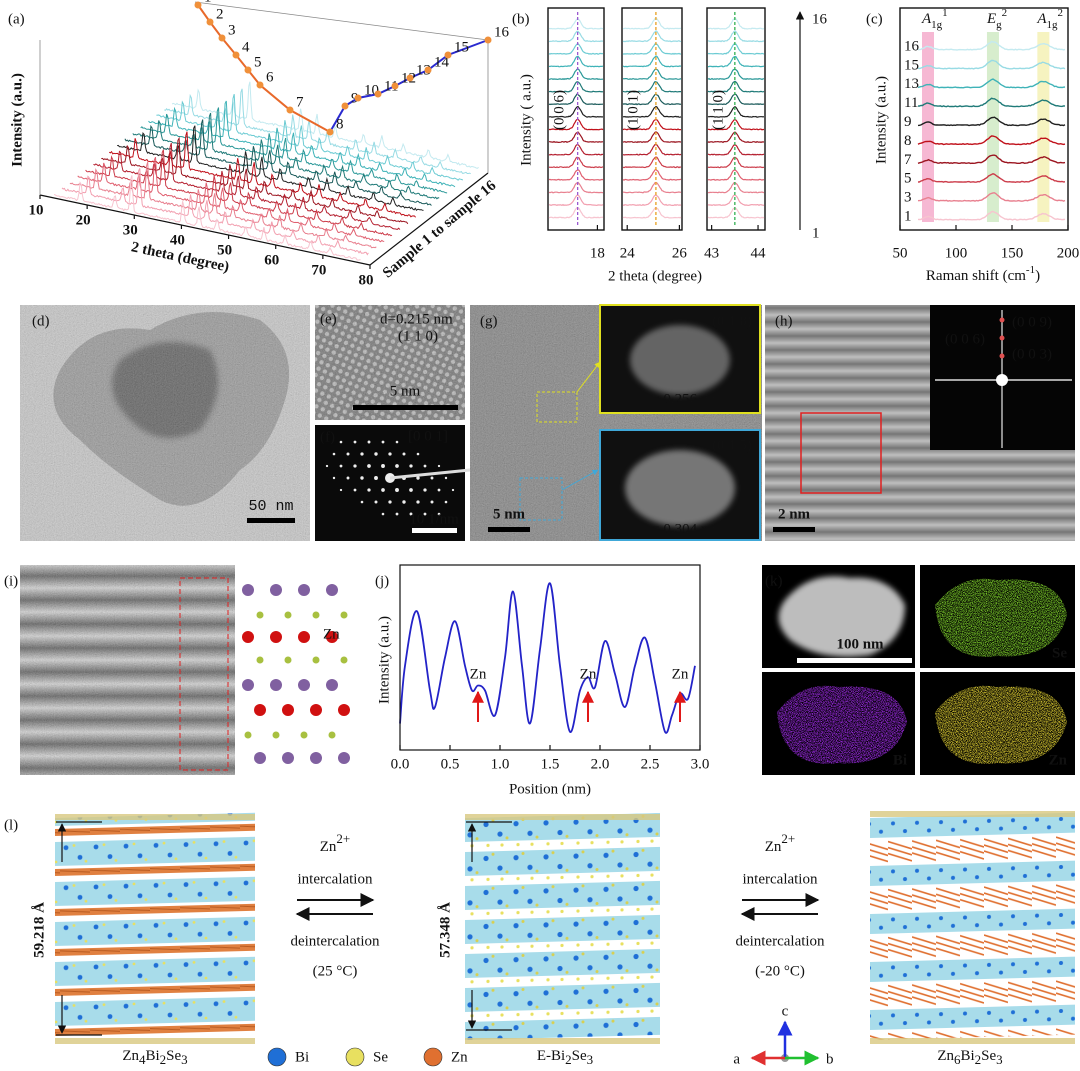 This screenshot has width=1080, height=1071. Describe the element at coordinates (382, 581) in the screenshot. I see `panel-label: (j)` at that location.